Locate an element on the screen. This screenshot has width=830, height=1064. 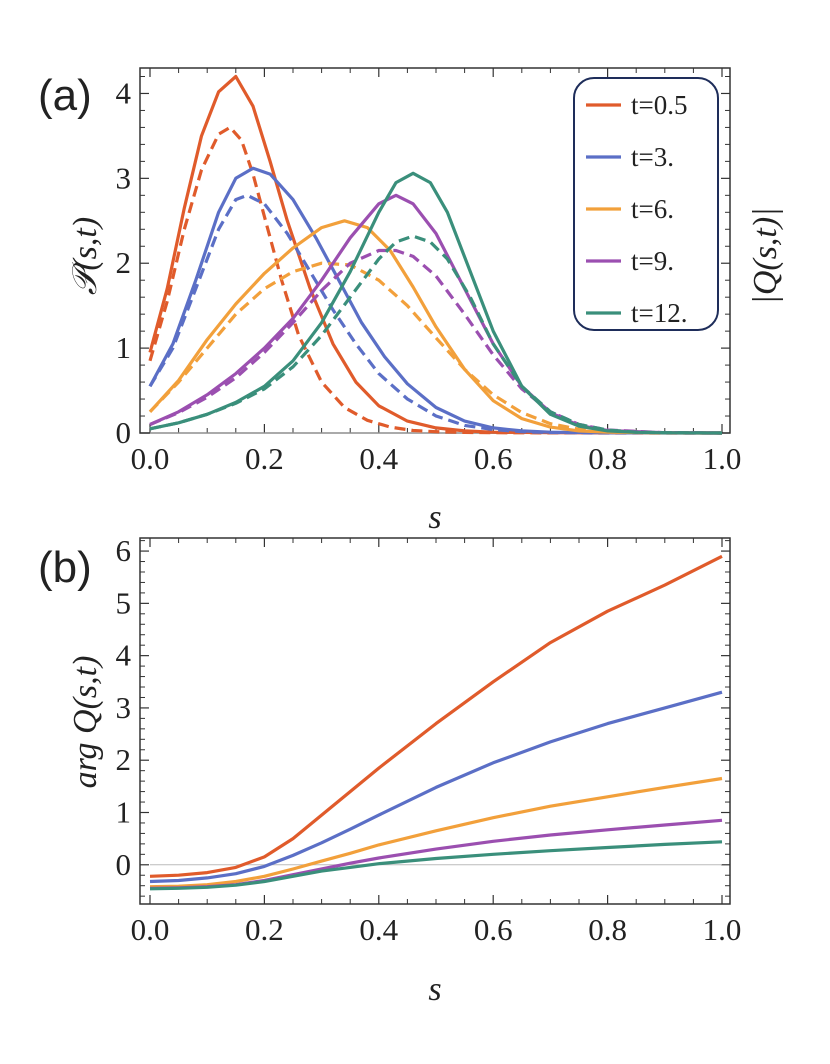
a-ytick-label: 3 is located at coordinates (124, 177).